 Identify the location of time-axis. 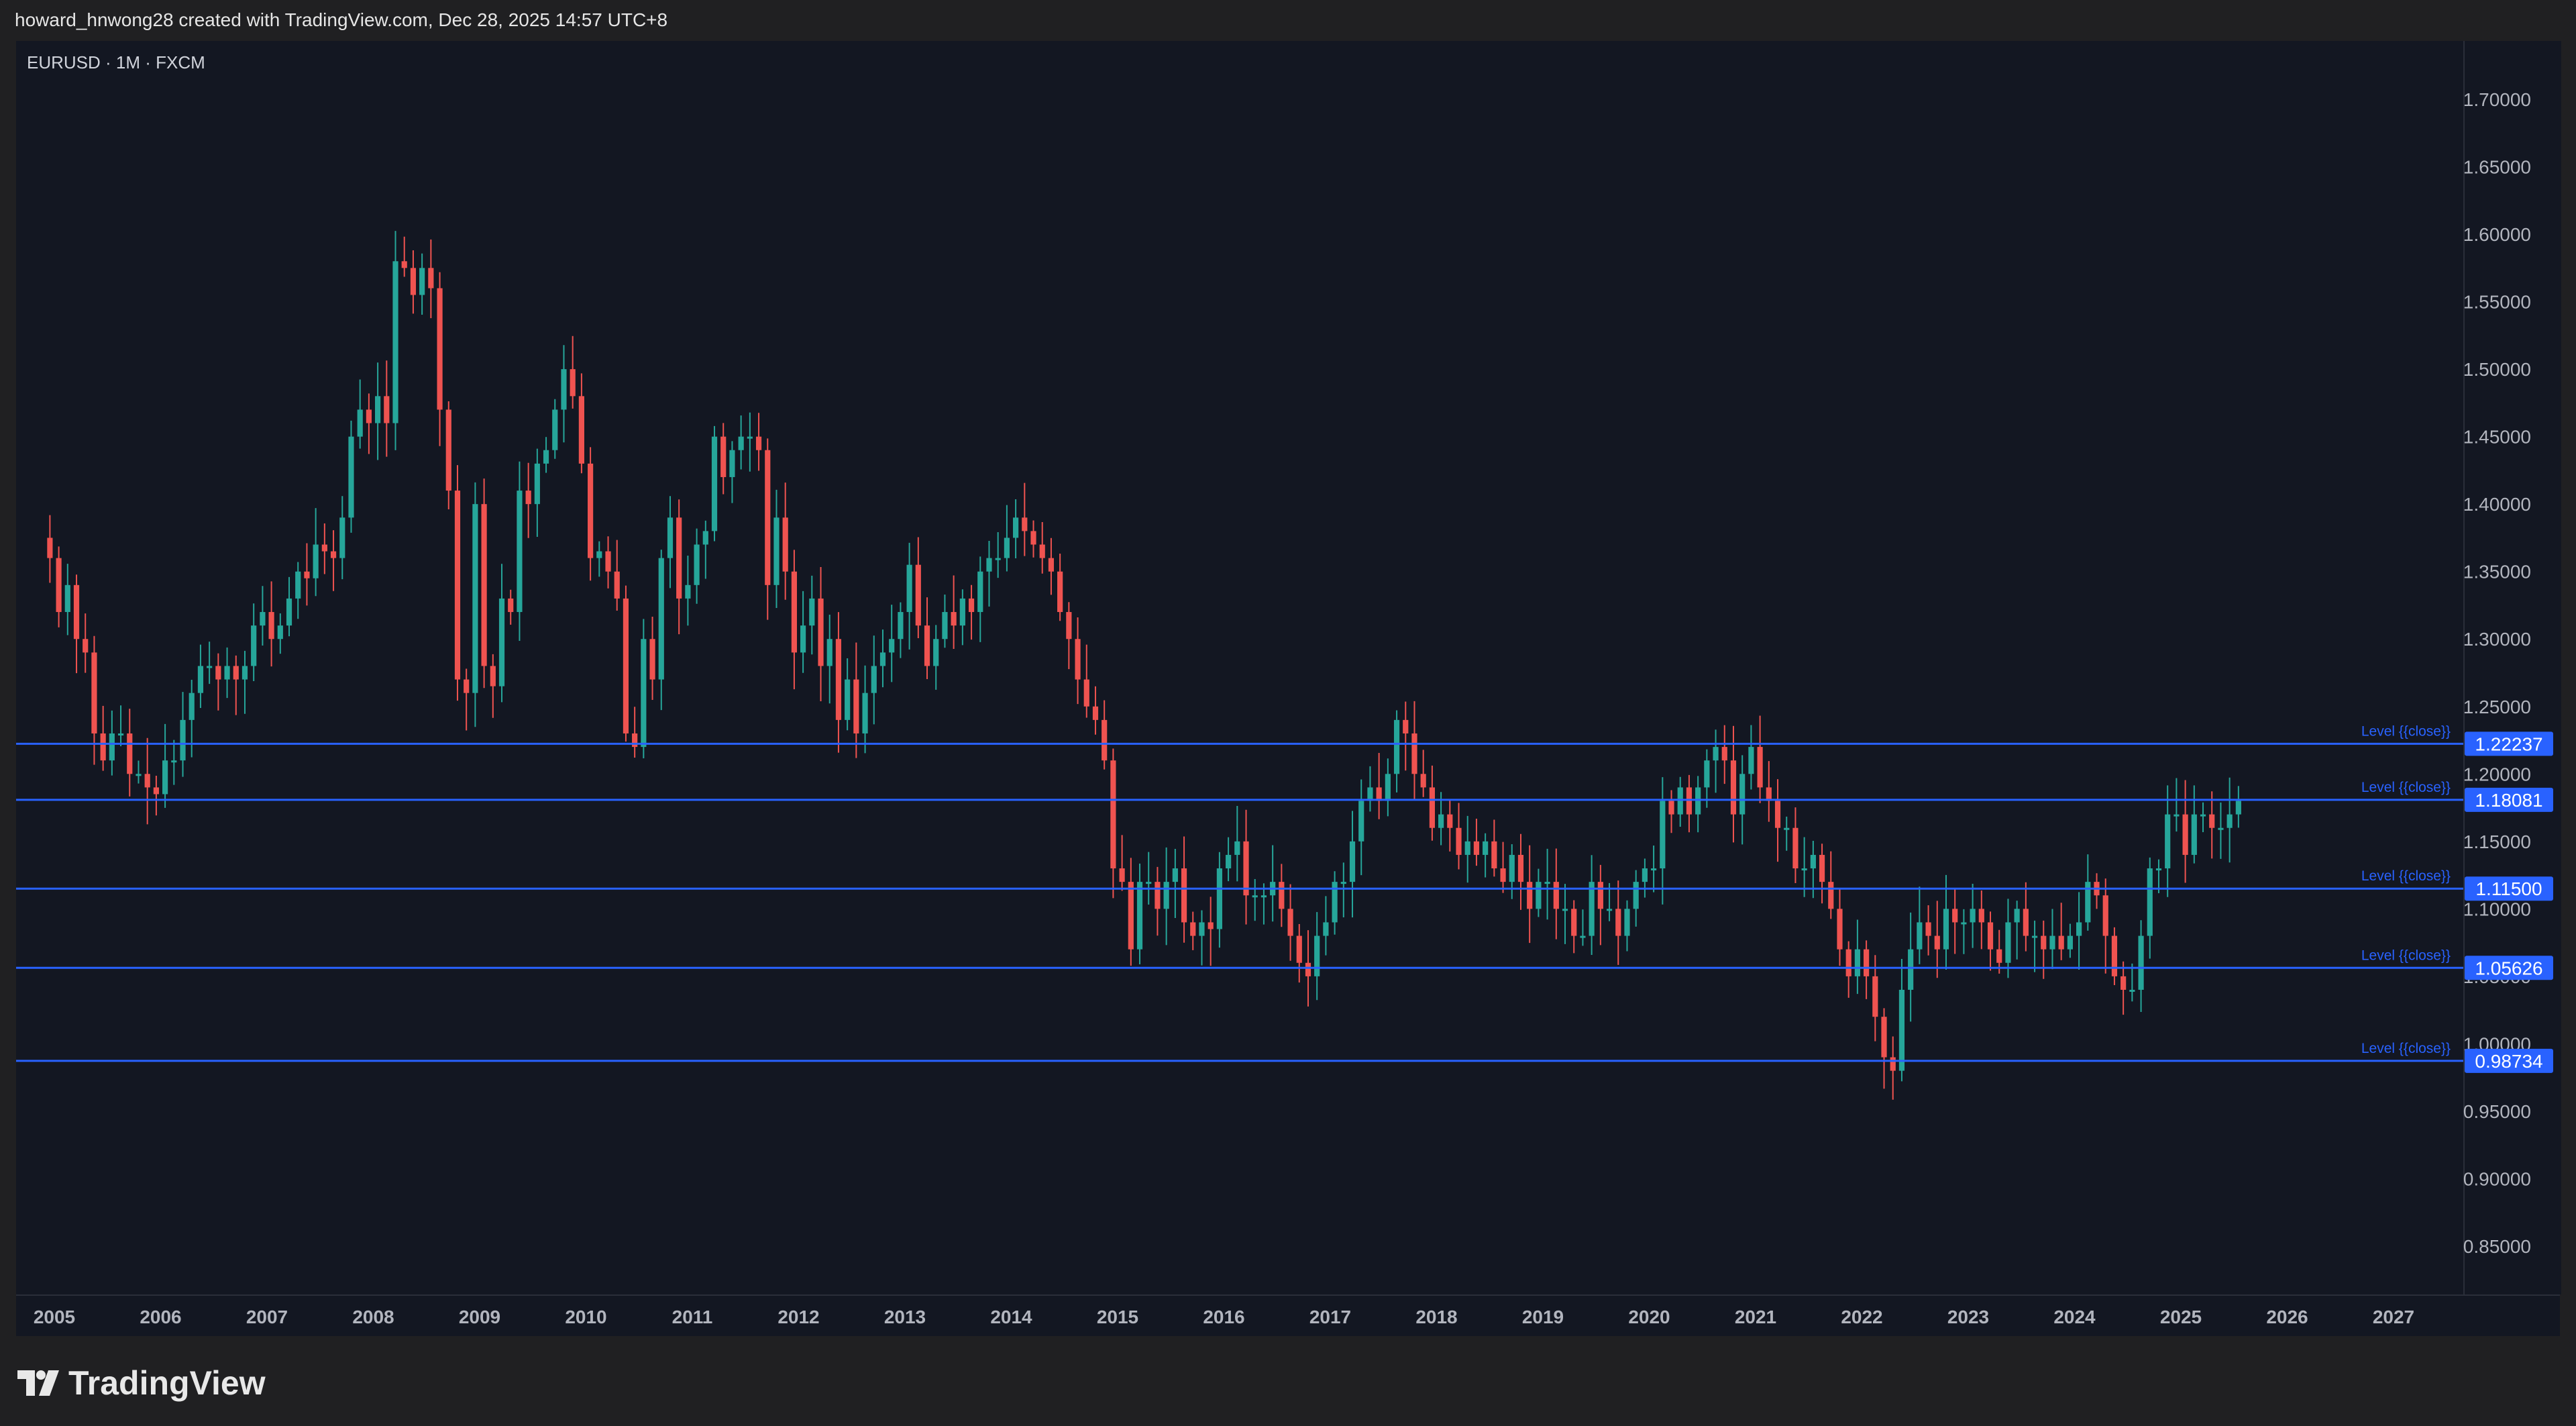
(1288, 1315).